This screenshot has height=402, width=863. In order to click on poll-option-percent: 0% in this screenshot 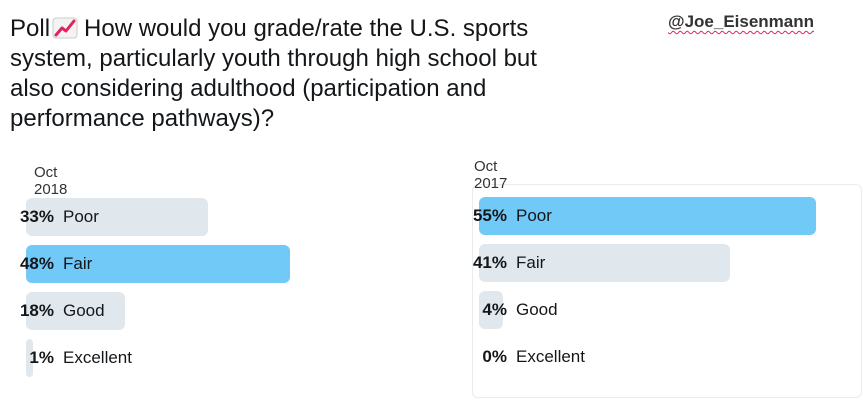, I will do `click(494, 356)`.